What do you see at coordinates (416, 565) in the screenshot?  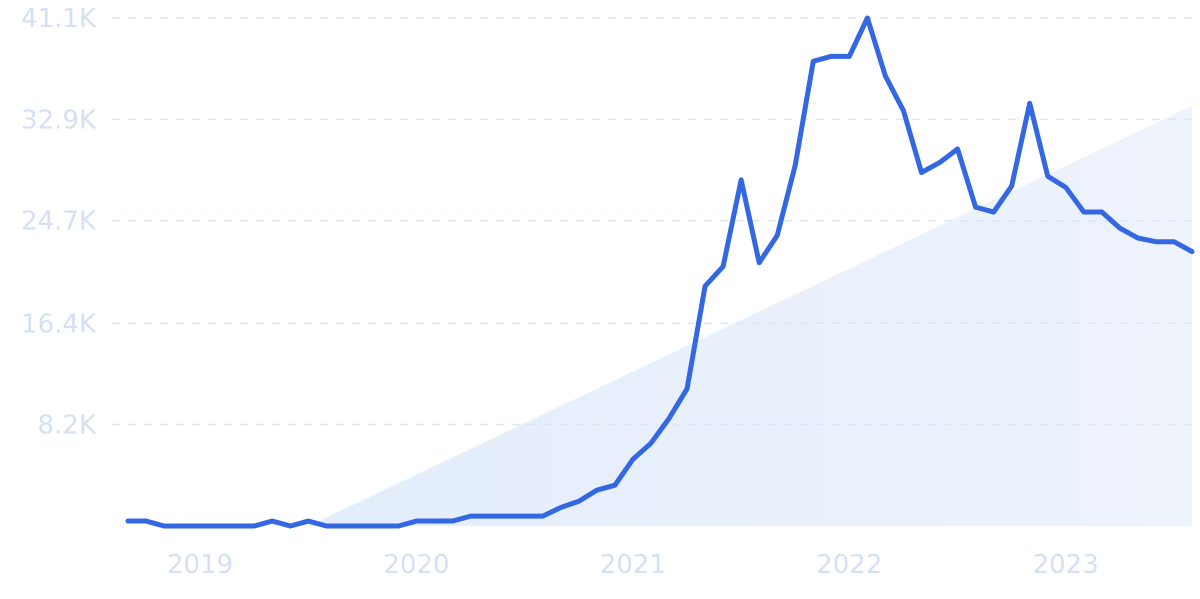 I see `x-tick-label: 2020` at bounding box center [416, 565].